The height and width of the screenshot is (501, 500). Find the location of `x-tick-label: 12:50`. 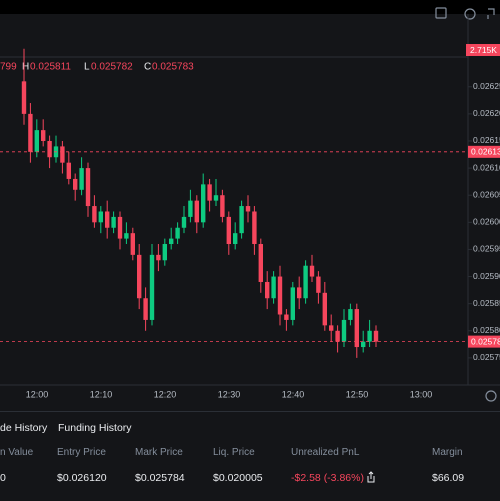

x-tick-label: 12:50 is located at coordinates (357, 394).